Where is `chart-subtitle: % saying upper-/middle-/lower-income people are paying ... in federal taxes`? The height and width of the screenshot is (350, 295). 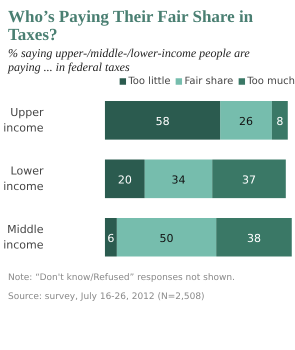 chart-subtitle: % saying upper-/middle-/lower-income people are paying ... in federal taxes is located at coordinates (129, 60).